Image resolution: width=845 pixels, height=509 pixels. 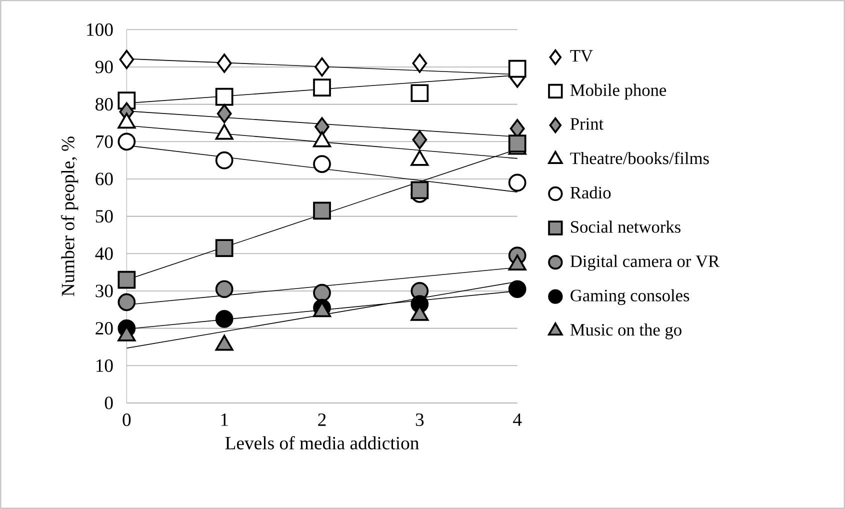 I want to click on legend-label: Mobile phone, so click(x=618, y=92).